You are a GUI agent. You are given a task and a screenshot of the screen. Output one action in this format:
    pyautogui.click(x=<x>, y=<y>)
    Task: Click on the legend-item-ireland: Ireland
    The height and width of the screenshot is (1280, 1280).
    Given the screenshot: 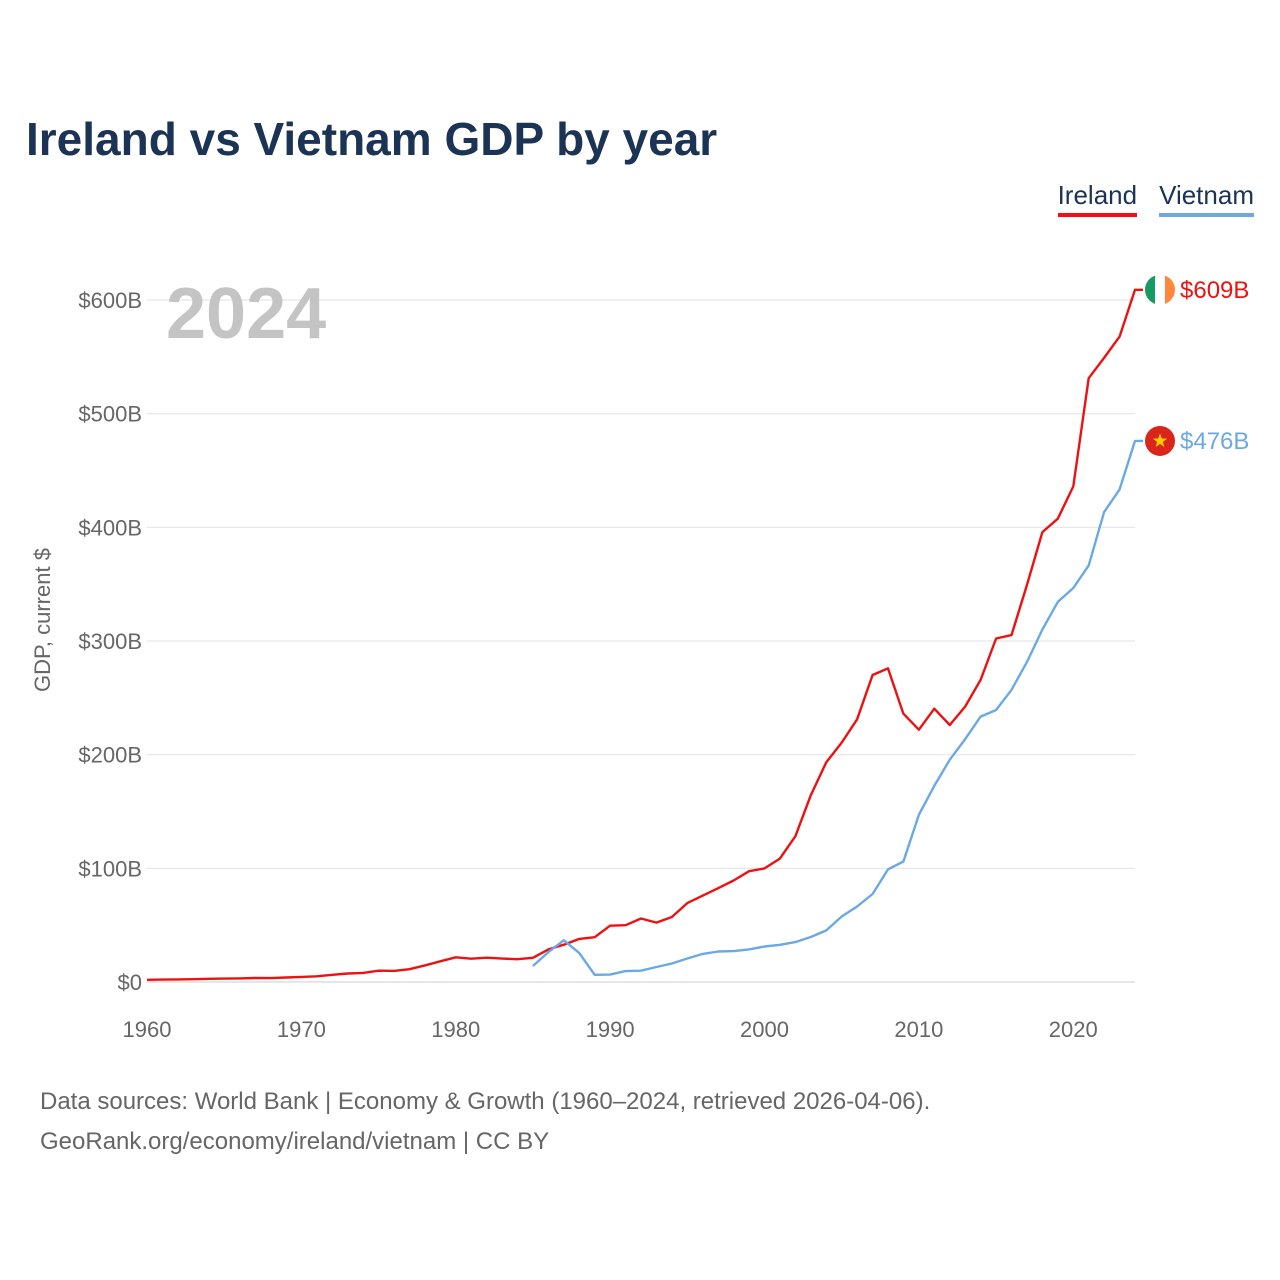 What is the action you would take?
    pyautogui.click(x=1097, y=198)
    